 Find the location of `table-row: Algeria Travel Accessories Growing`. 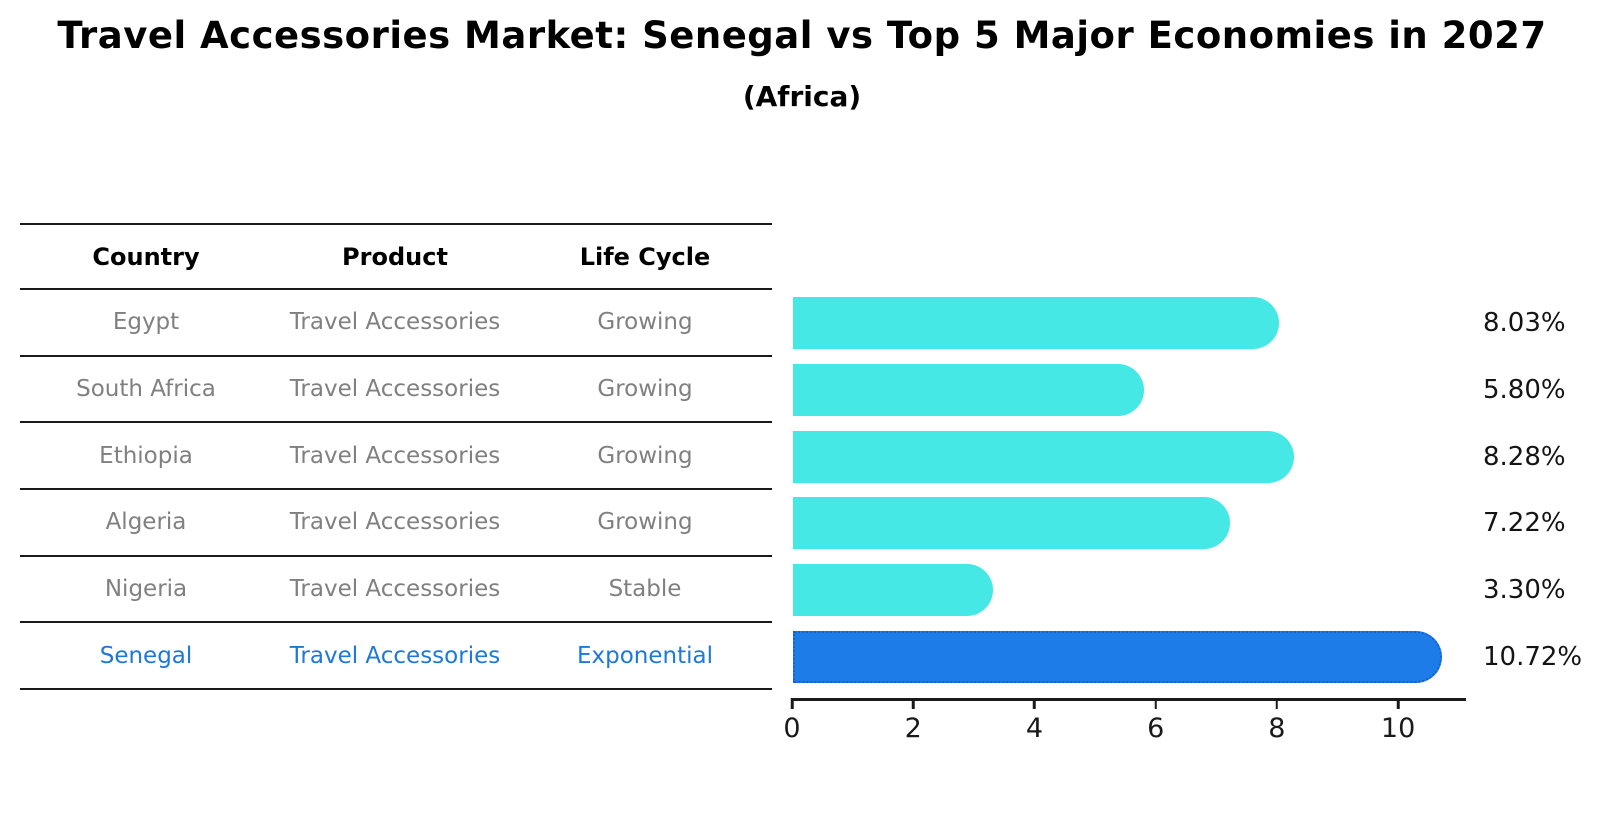

table-row: Algeria Travel Accessories Growing is located at coordinates (396, 523).